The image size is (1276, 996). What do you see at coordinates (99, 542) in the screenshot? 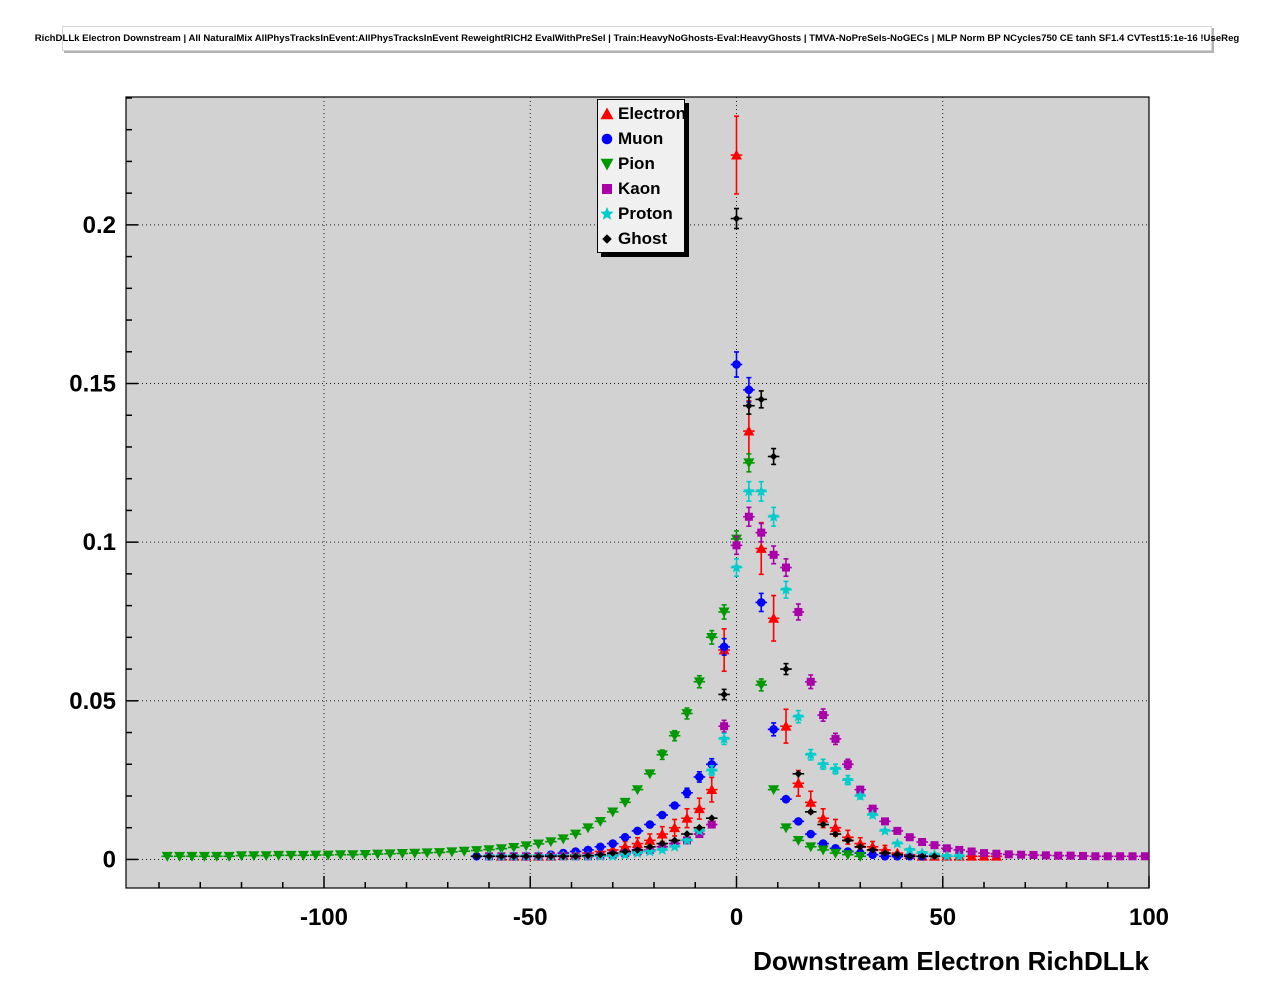
I see `svg-text: 0.1` at bounding box center [99, 542].